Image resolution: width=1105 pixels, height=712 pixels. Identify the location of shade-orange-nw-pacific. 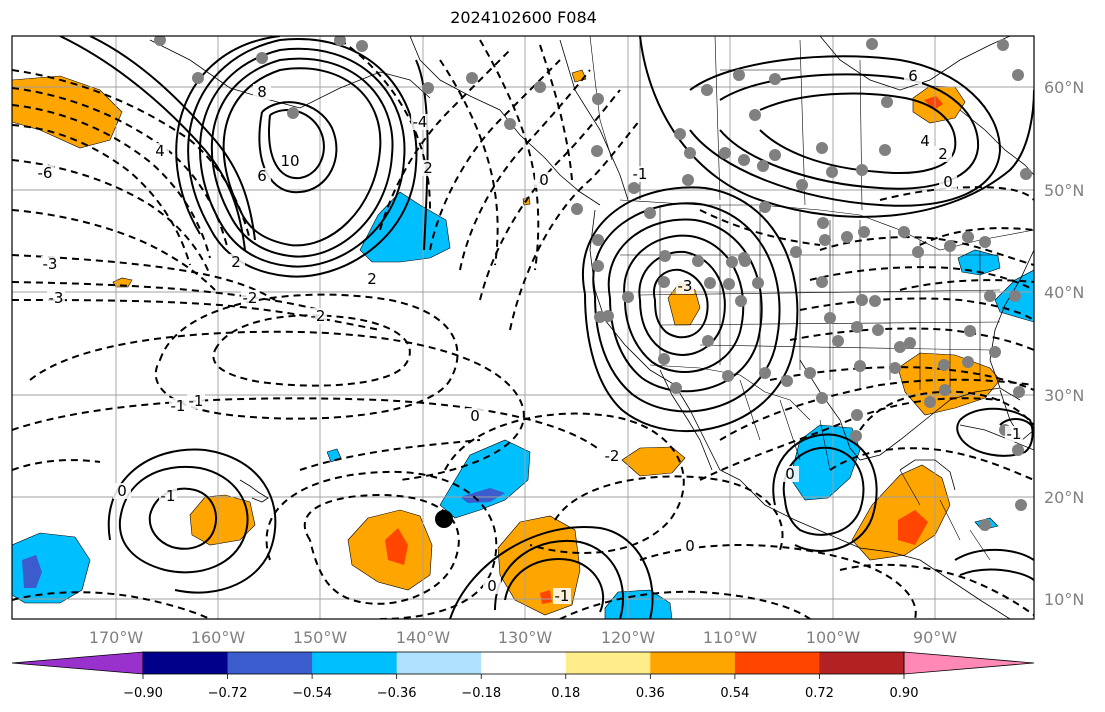
(67, 112).